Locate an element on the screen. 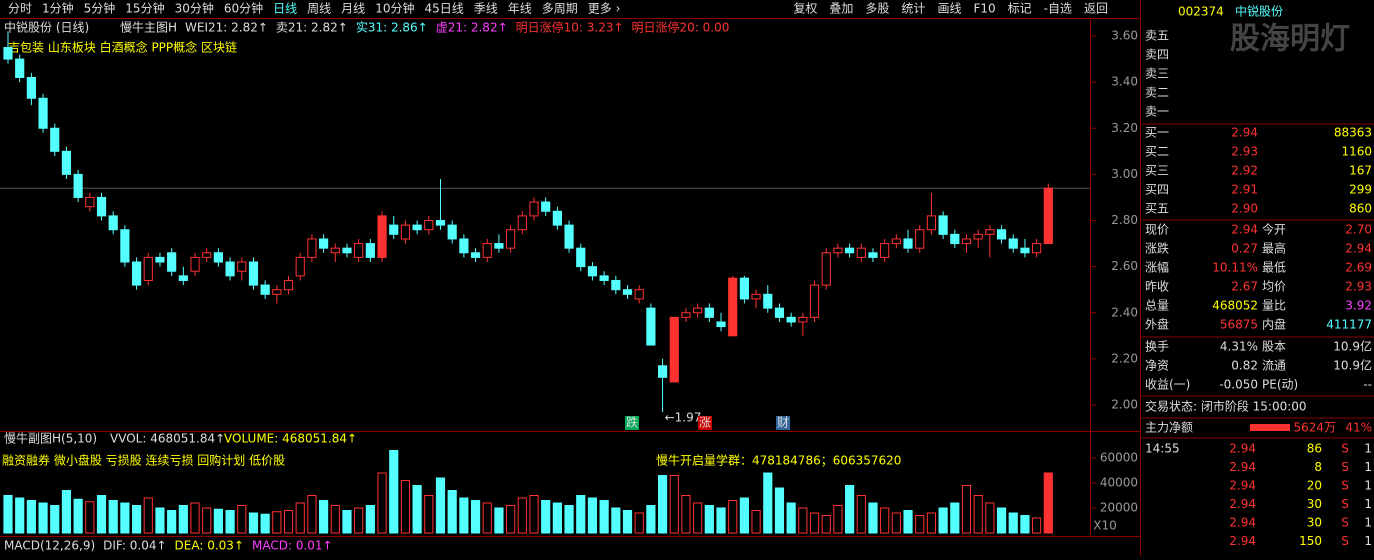  stat-value: 2.70 is located at coordinates (1358, 230).